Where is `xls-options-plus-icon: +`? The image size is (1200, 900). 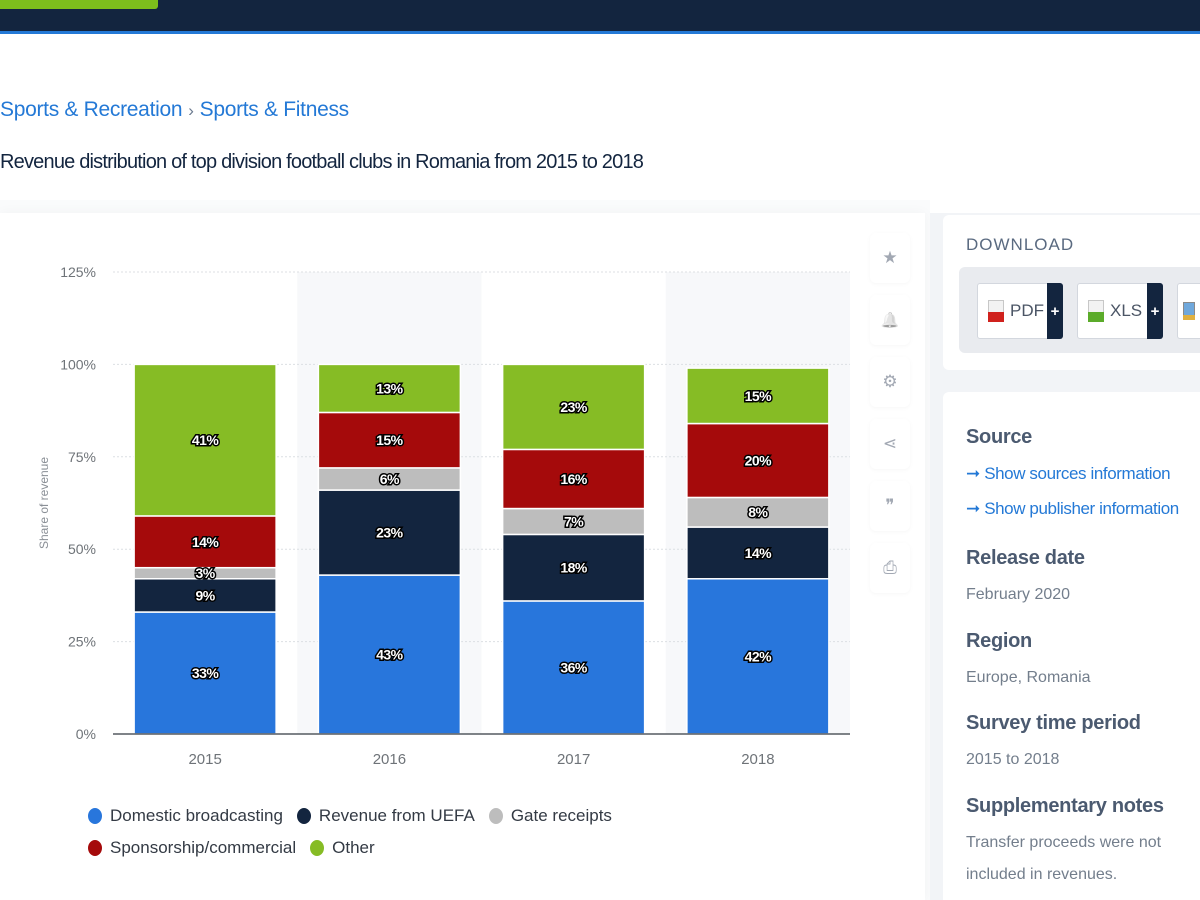
xls-options-plus-icon: + is located at coordinates (1155, 311).